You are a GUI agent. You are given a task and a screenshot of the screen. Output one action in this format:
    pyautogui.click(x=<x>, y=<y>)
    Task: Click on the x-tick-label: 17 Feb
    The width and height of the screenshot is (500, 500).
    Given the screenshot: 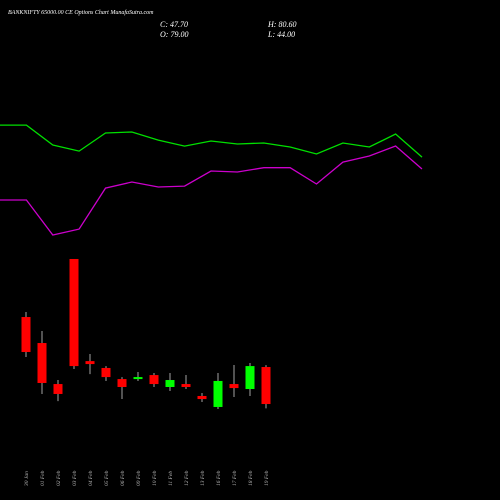 What is the action you would take?
    pyautogui.click(x=235, y=478)
    